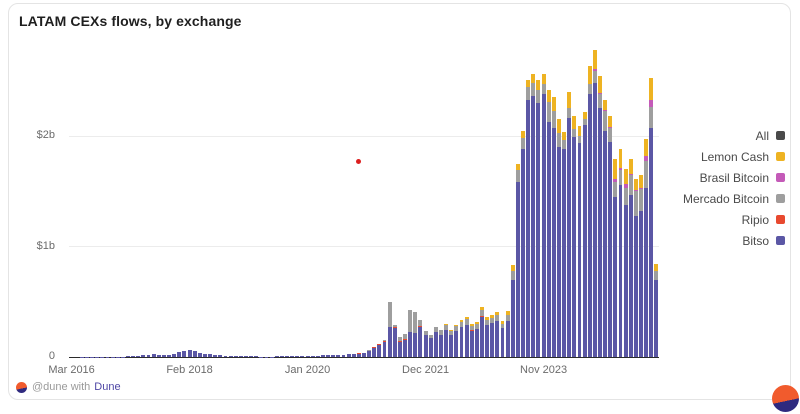 Image resolution: width=800 pixels, height=414 pixels. I want to click on legend-item-all: All, so click(734, 135).